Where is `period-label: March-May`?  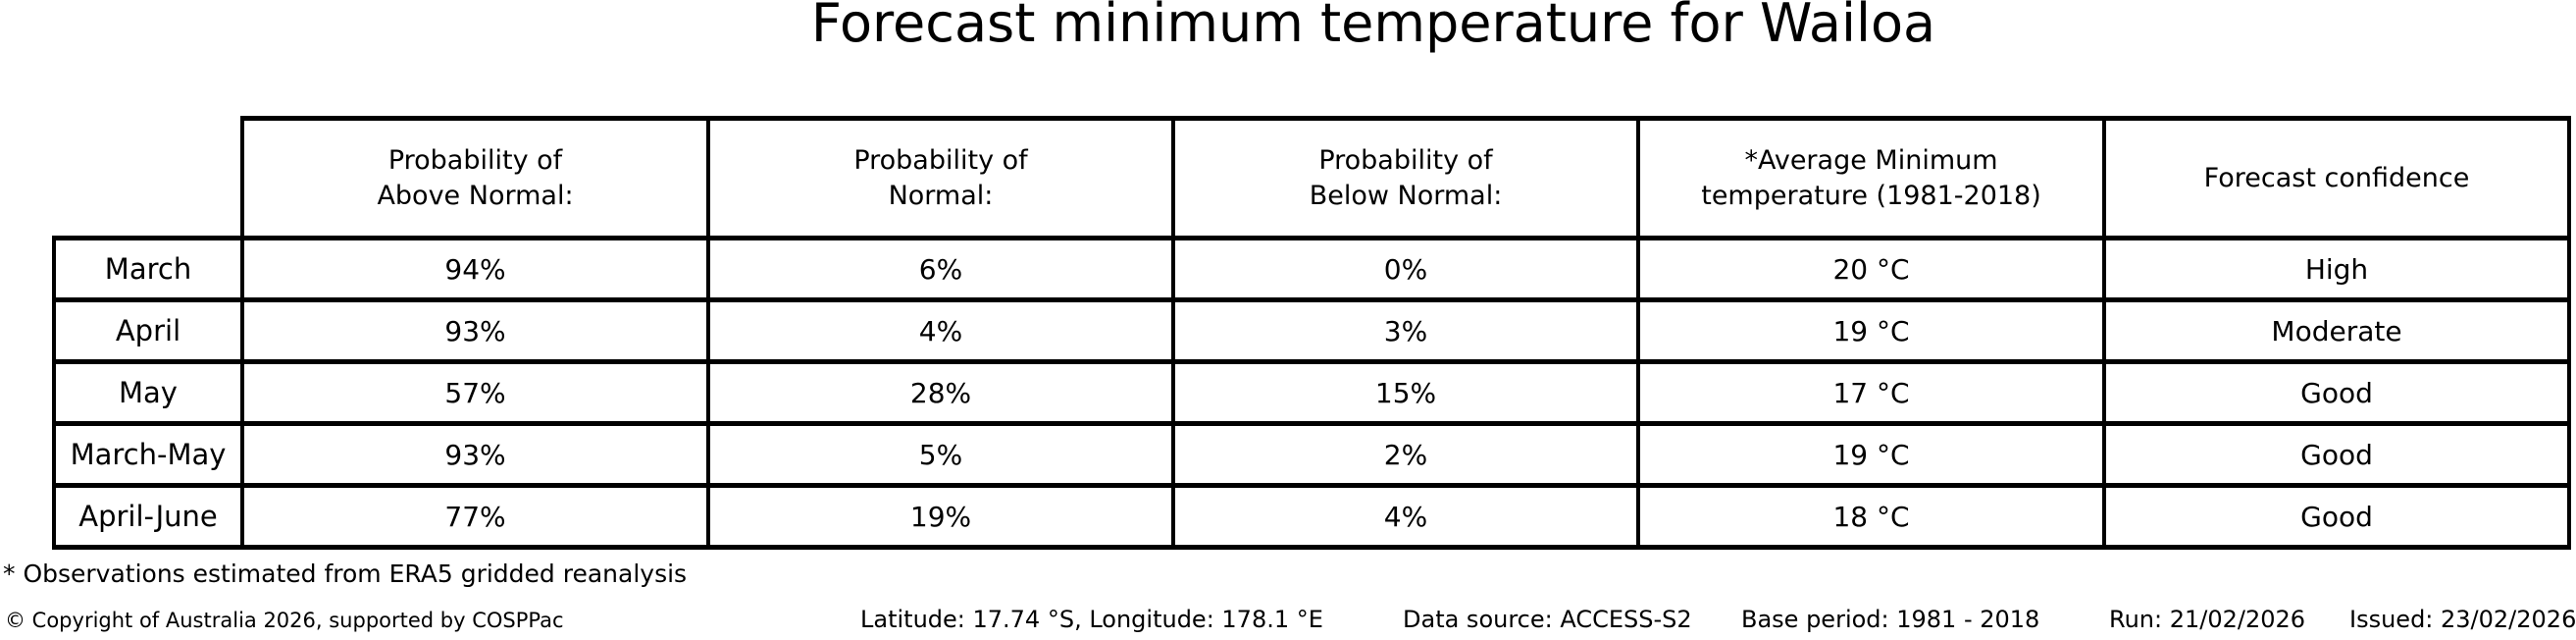
period-label: March-May is located at coordinates (148, 454).